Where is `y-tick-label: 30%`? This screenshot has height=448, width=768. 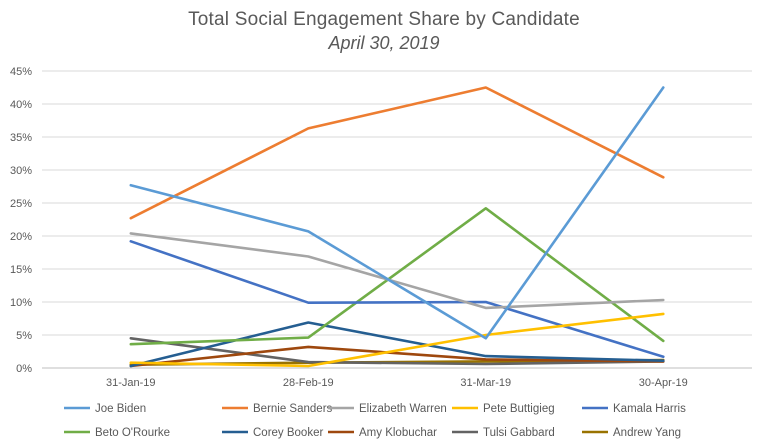 y-tick-label: 30% is located at coordinates (21, 171).